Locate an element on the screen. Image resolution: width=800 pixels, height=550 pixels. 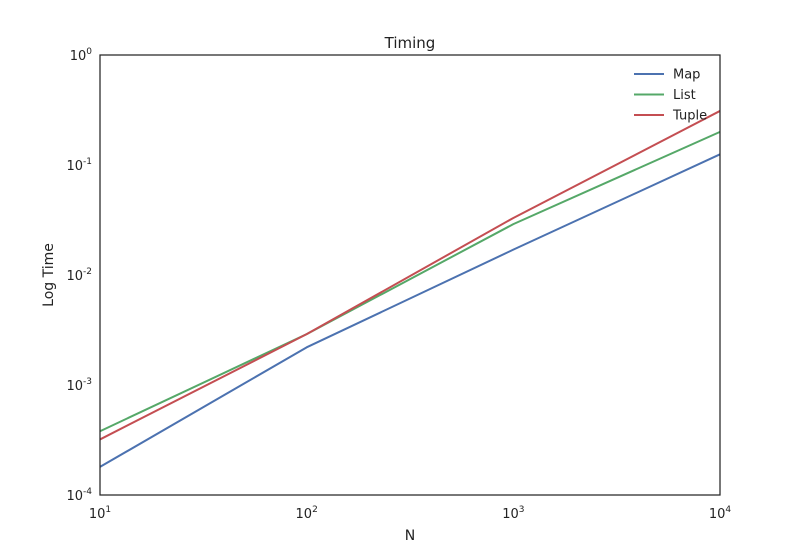
x-axis-ticks: 10¹ 10² 10³ 10⁴ is located at coordinates (410, 513).